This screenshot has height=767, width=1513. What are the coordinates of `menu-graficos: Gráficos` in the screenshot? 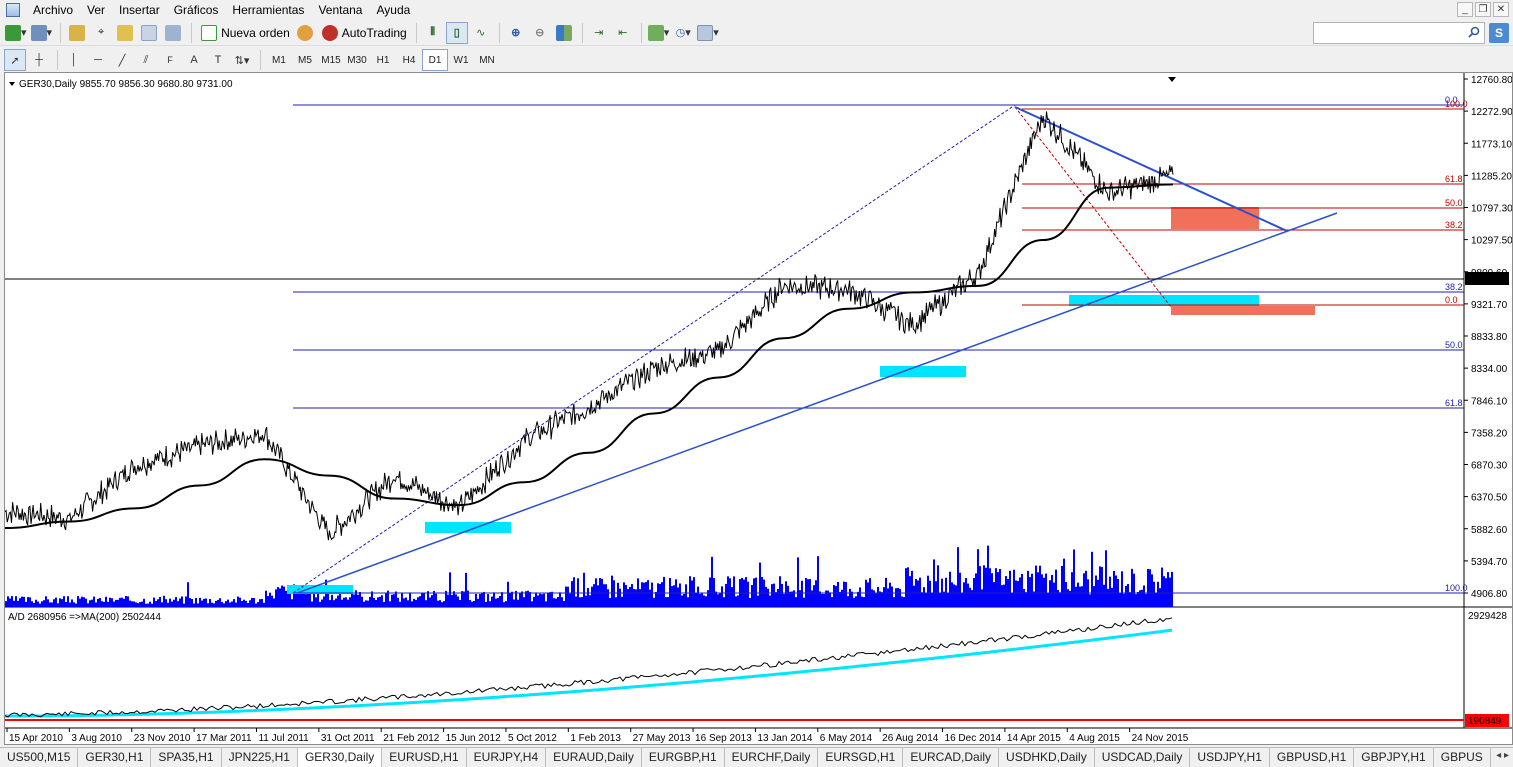 It's located at (196, 10).